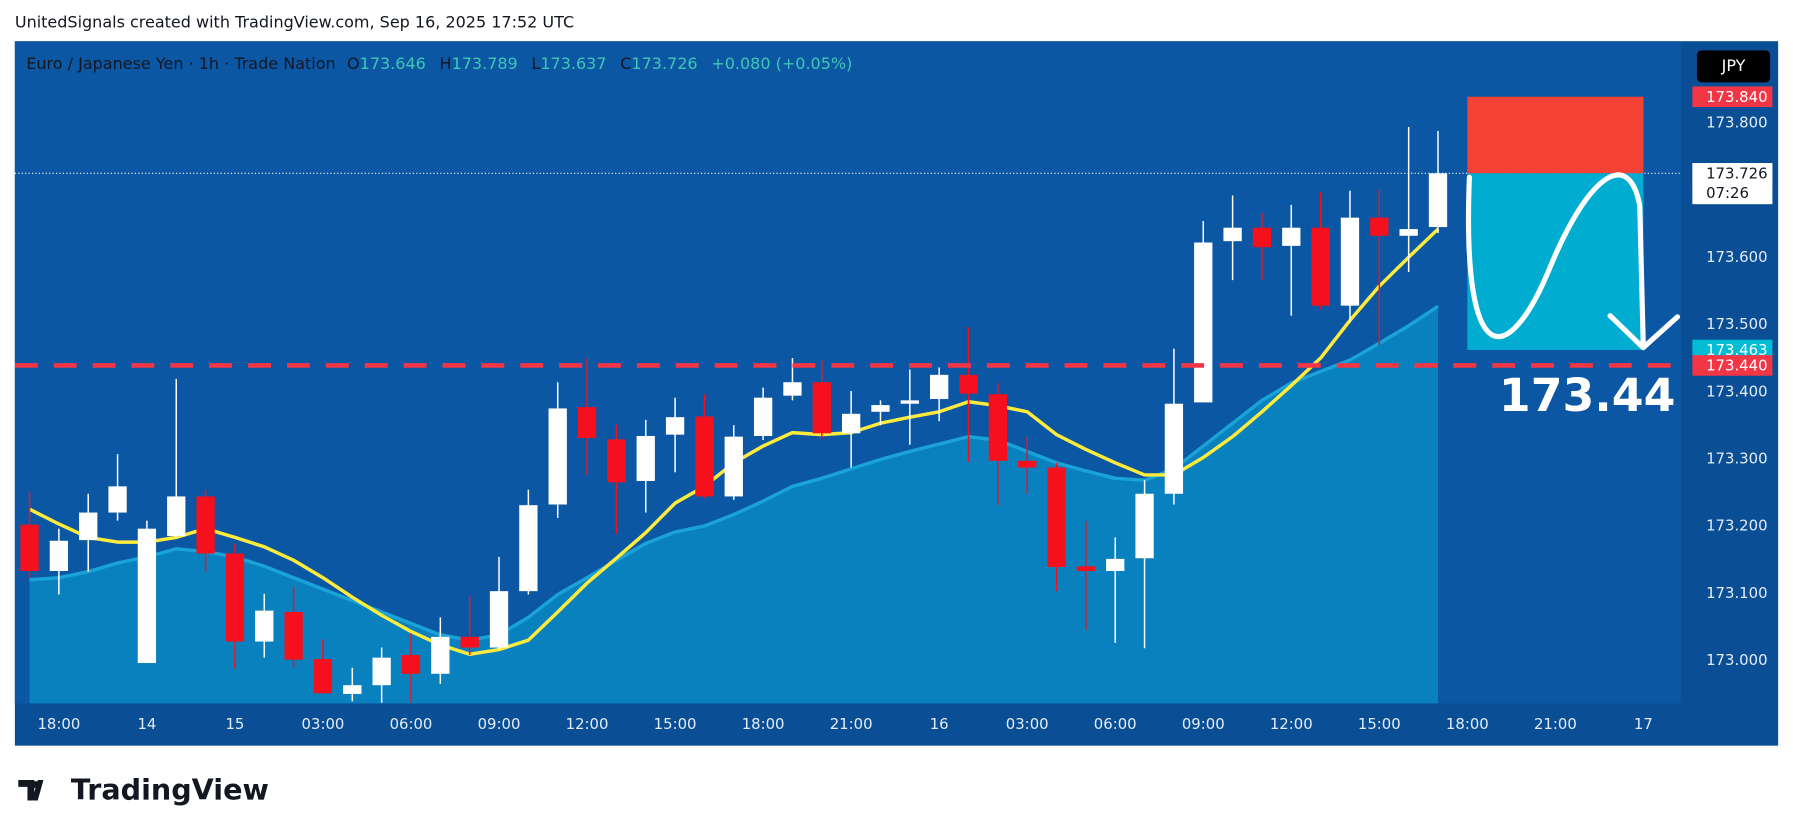 Image resolution: width=1793 pixels, height=836 pixels. What do you see at coordinates (31, 790) in the screenshot?
I see `logo-icon` at bounding box center [31, 790].